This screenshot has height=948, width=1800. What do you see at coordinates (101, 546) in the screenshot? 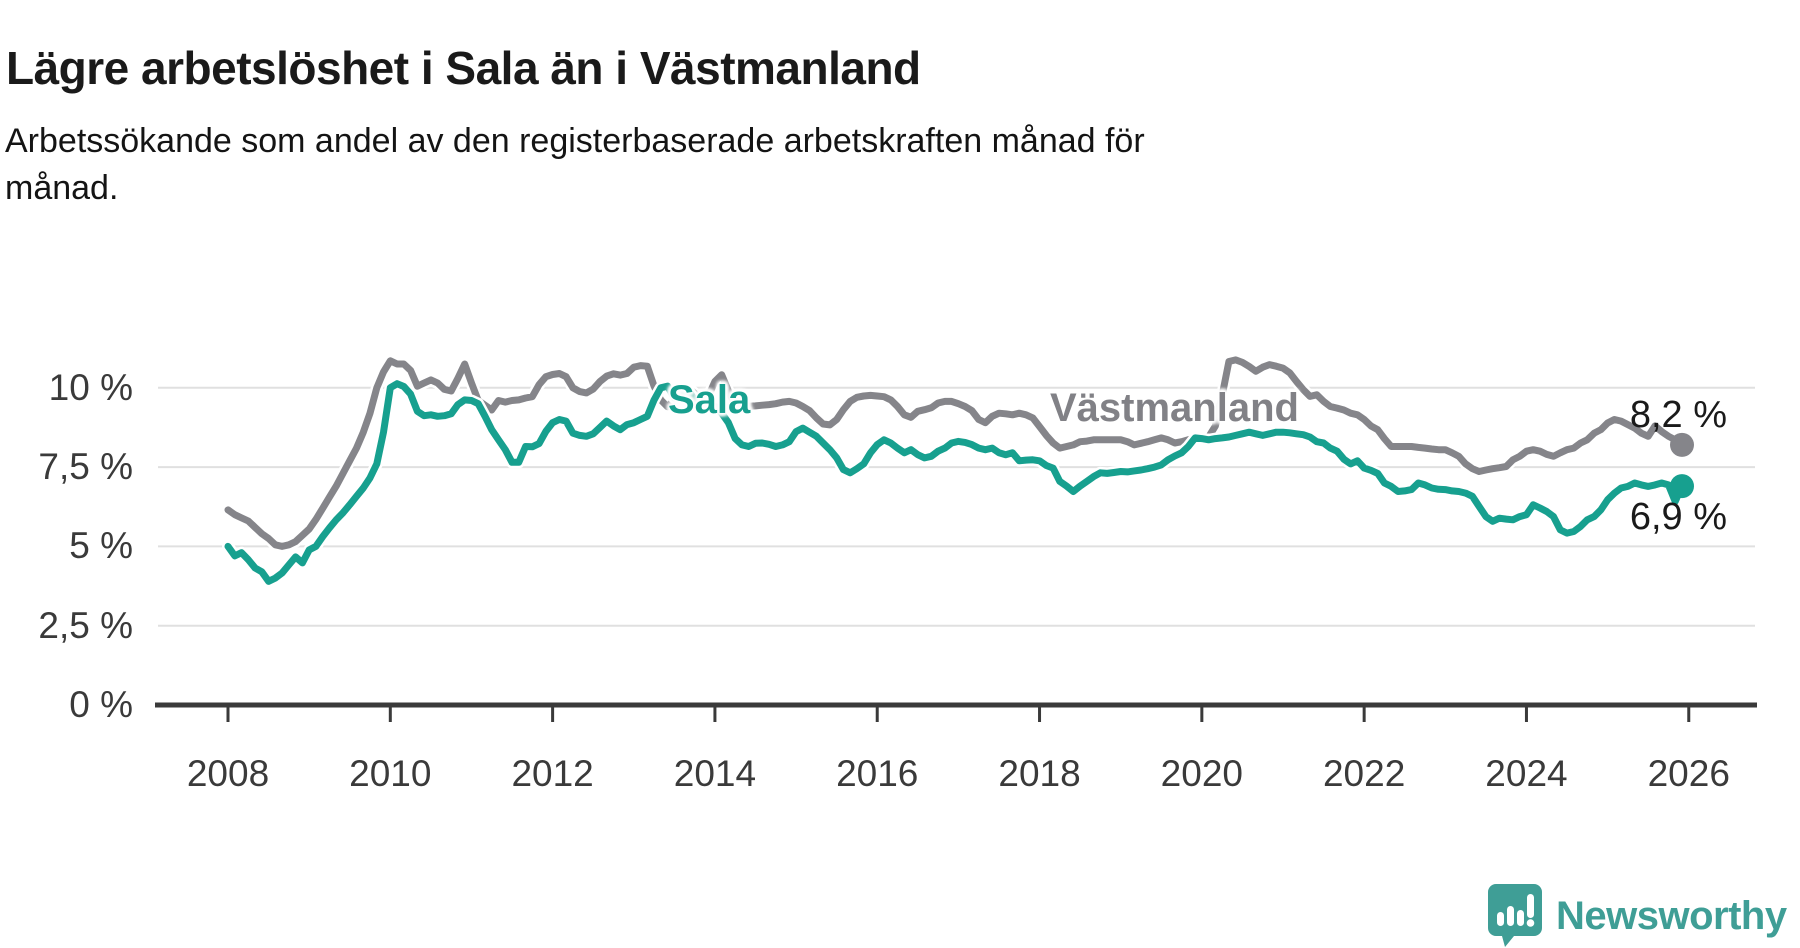
I see `y-axis-label: 5 %` at bounding box center [101, 546].